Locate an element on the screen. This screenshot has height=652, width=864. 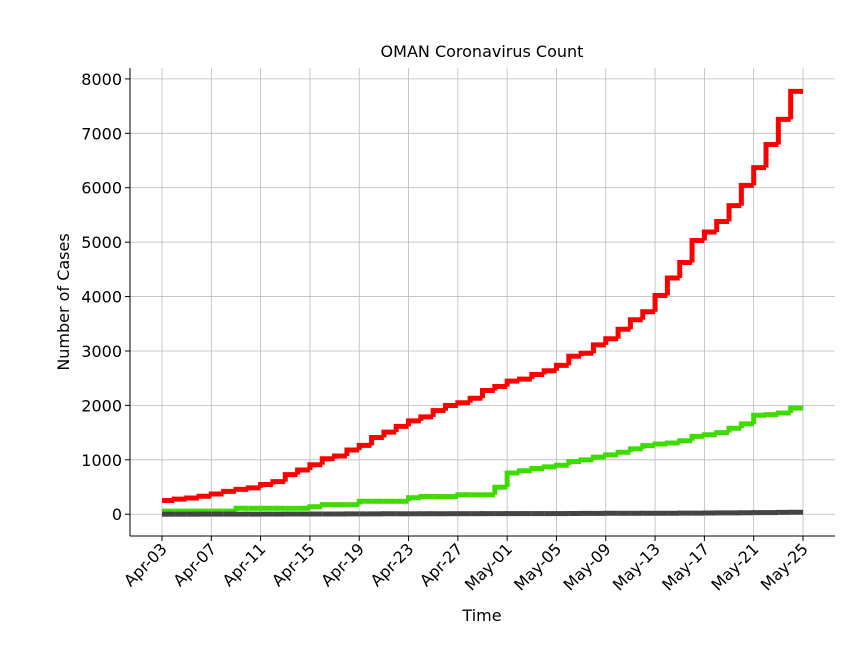
x-tick-label: Apr-11 is located at coordinates (244, 564).